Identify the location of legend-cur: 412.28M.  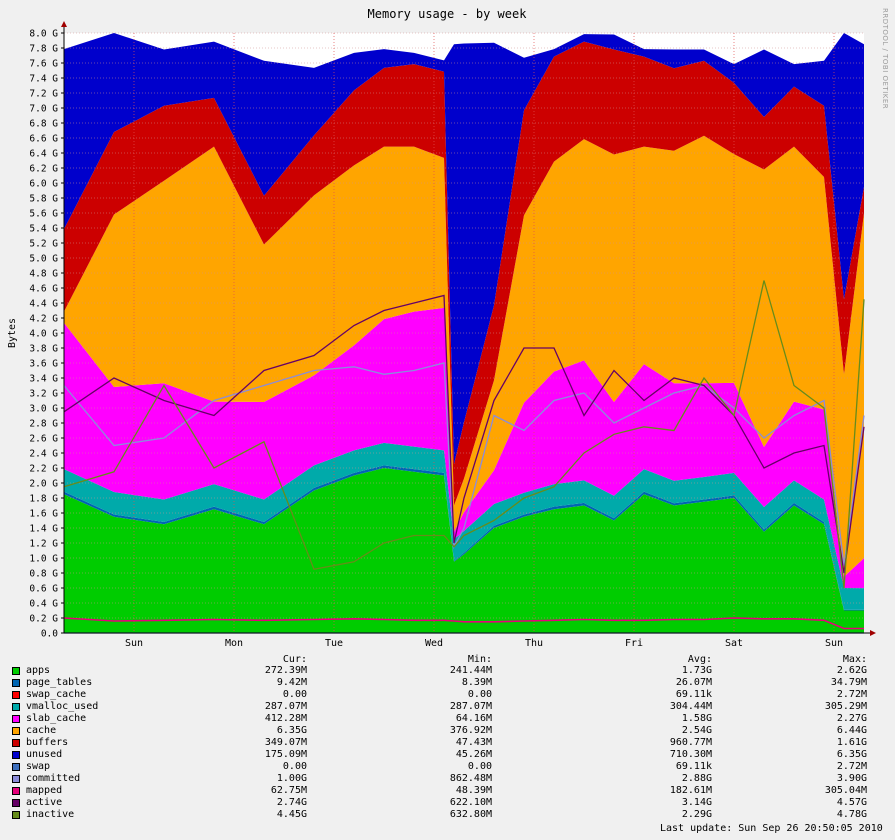
(285, 718).